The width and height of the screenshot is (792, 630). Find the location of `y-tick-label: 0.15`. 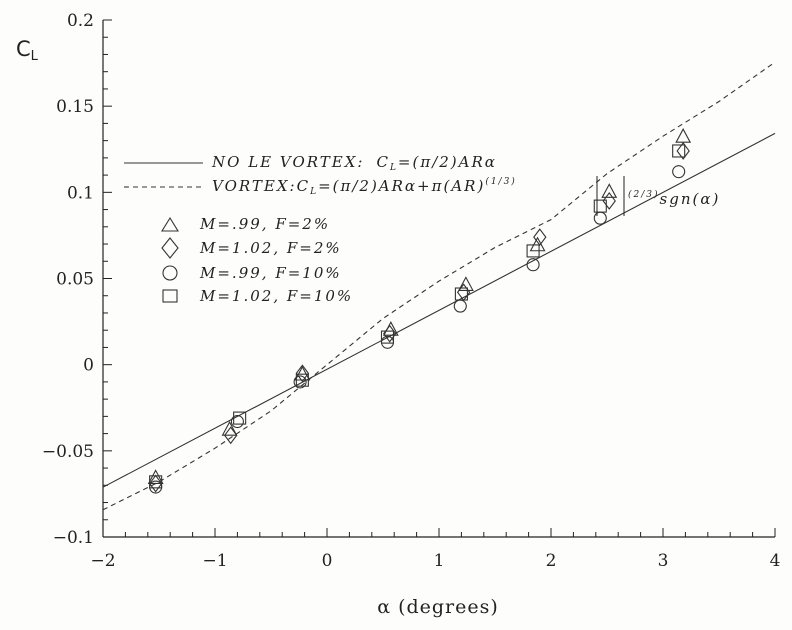

y-tick-label: 0.15 is located at coordinates (75, 107).